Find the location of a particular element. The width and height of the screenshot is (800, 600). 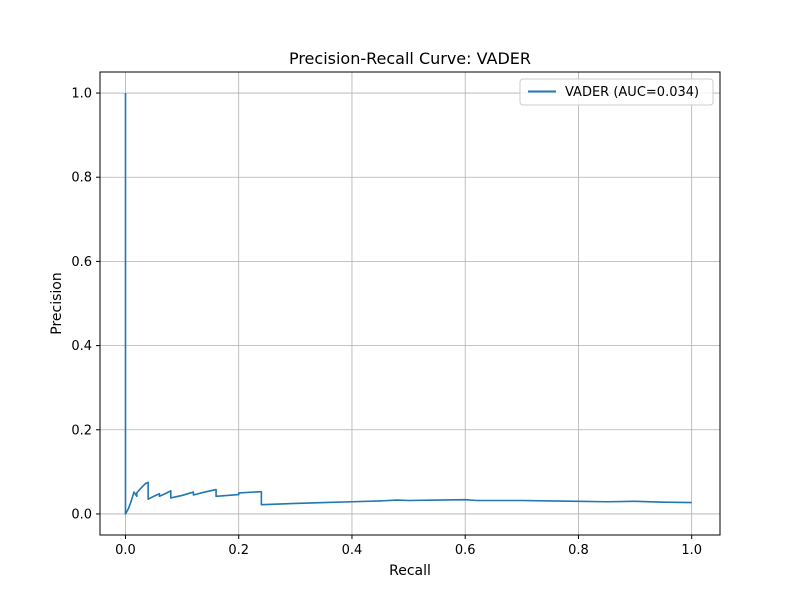

y-tick-label: 0.6 is located at coordinates (81, 262).